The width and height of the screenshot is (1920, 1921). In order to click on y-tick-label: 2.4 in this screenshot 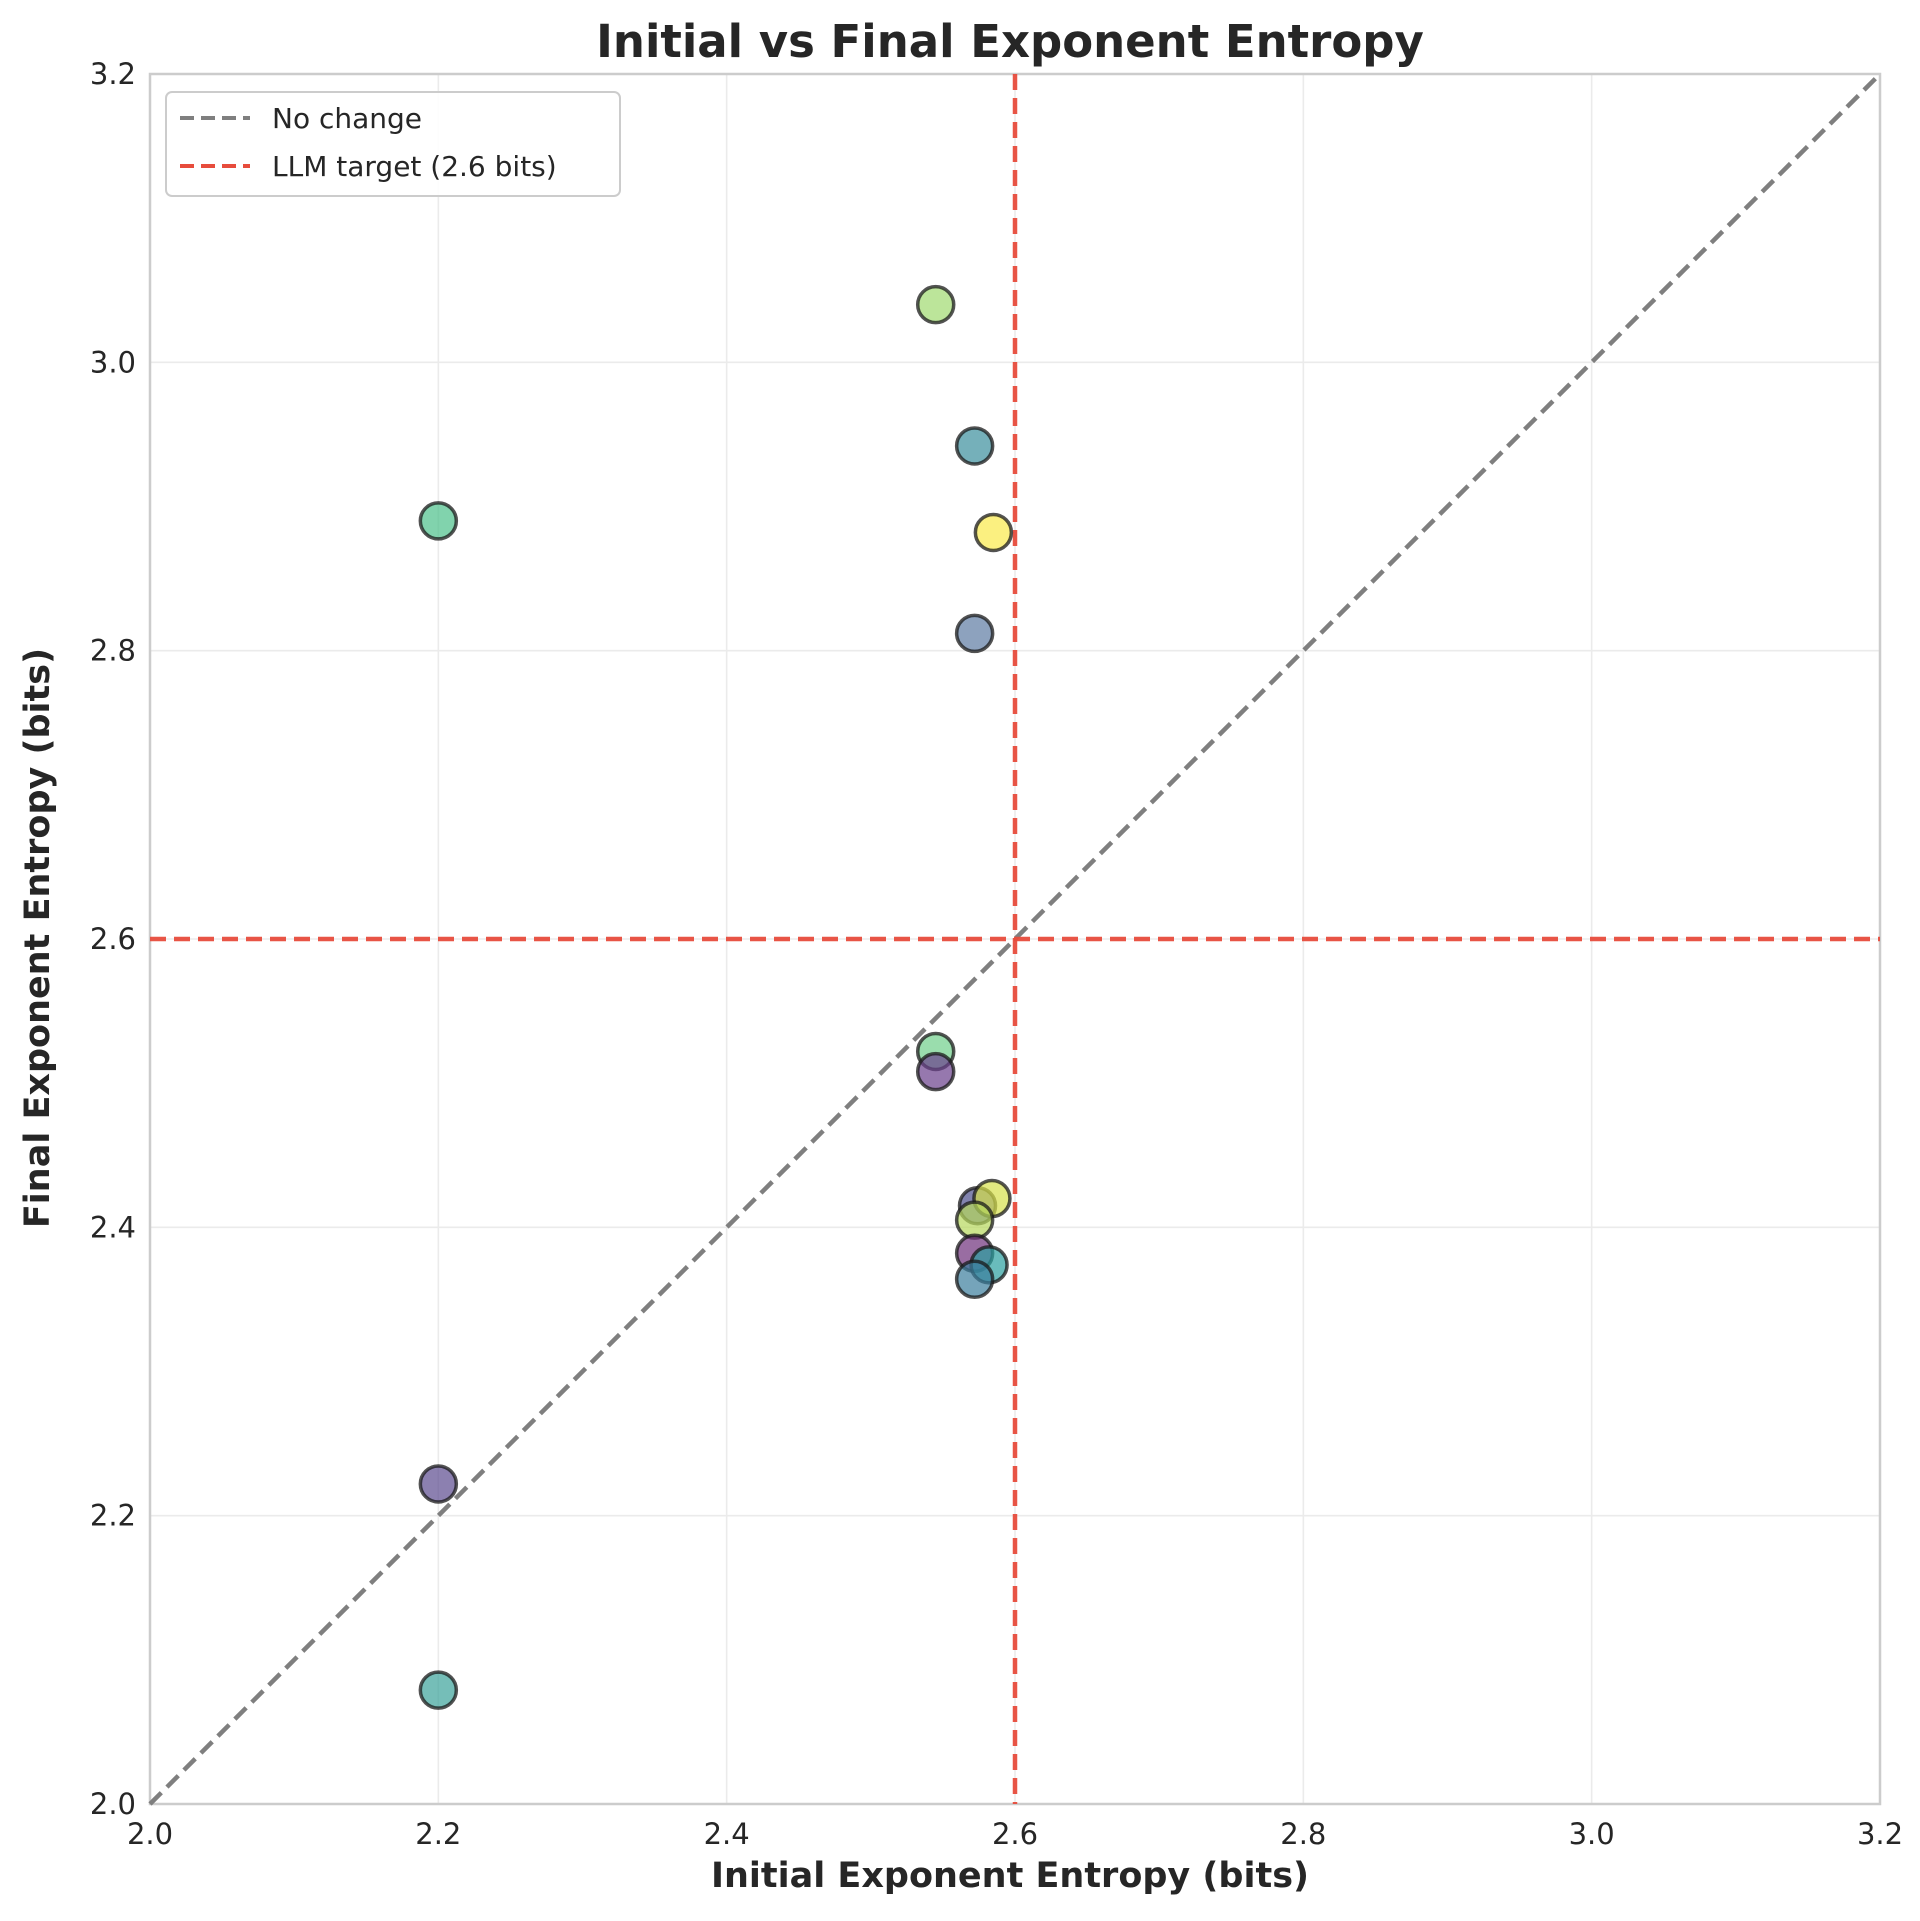, I will do `click(113, 1227)`.